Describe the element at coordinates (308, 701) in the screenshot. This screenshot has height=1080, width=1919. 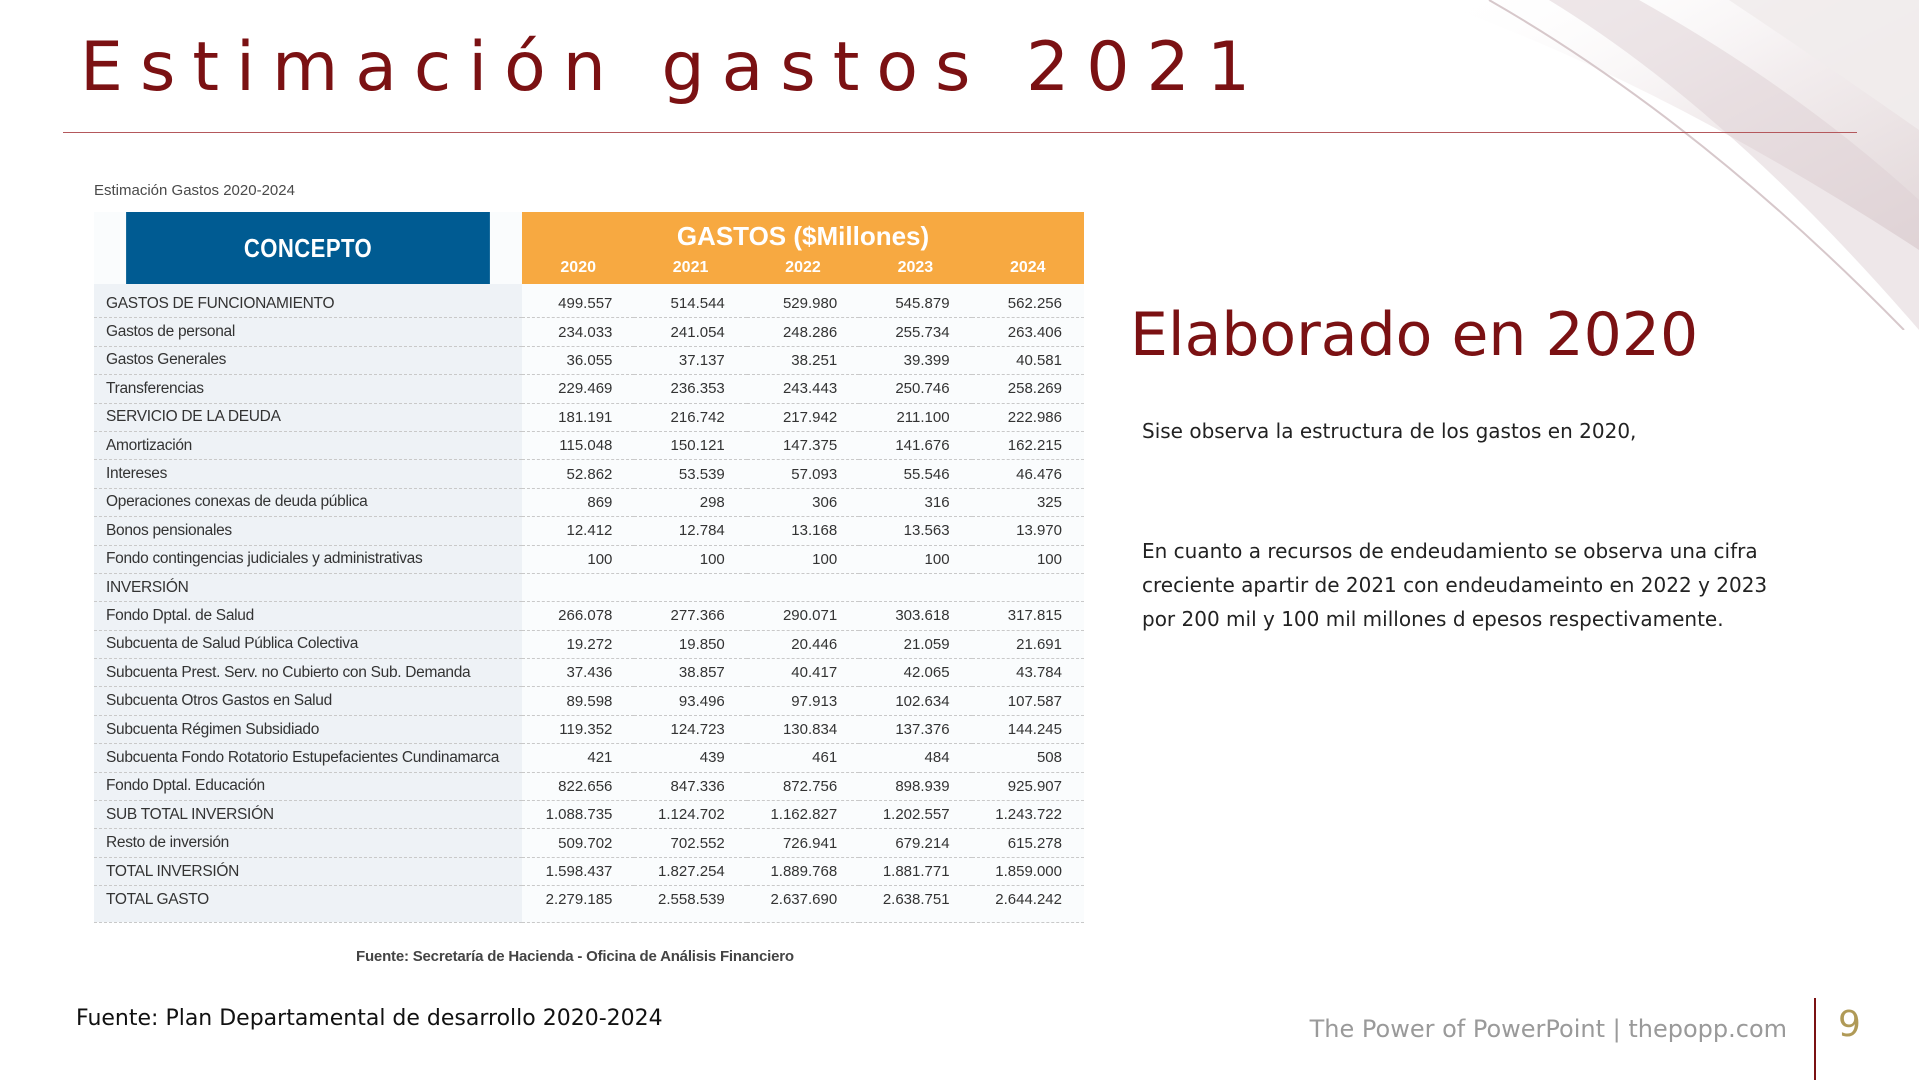
I see `row-concept: Subcuenta Otros Gastos en Salud` at that location.